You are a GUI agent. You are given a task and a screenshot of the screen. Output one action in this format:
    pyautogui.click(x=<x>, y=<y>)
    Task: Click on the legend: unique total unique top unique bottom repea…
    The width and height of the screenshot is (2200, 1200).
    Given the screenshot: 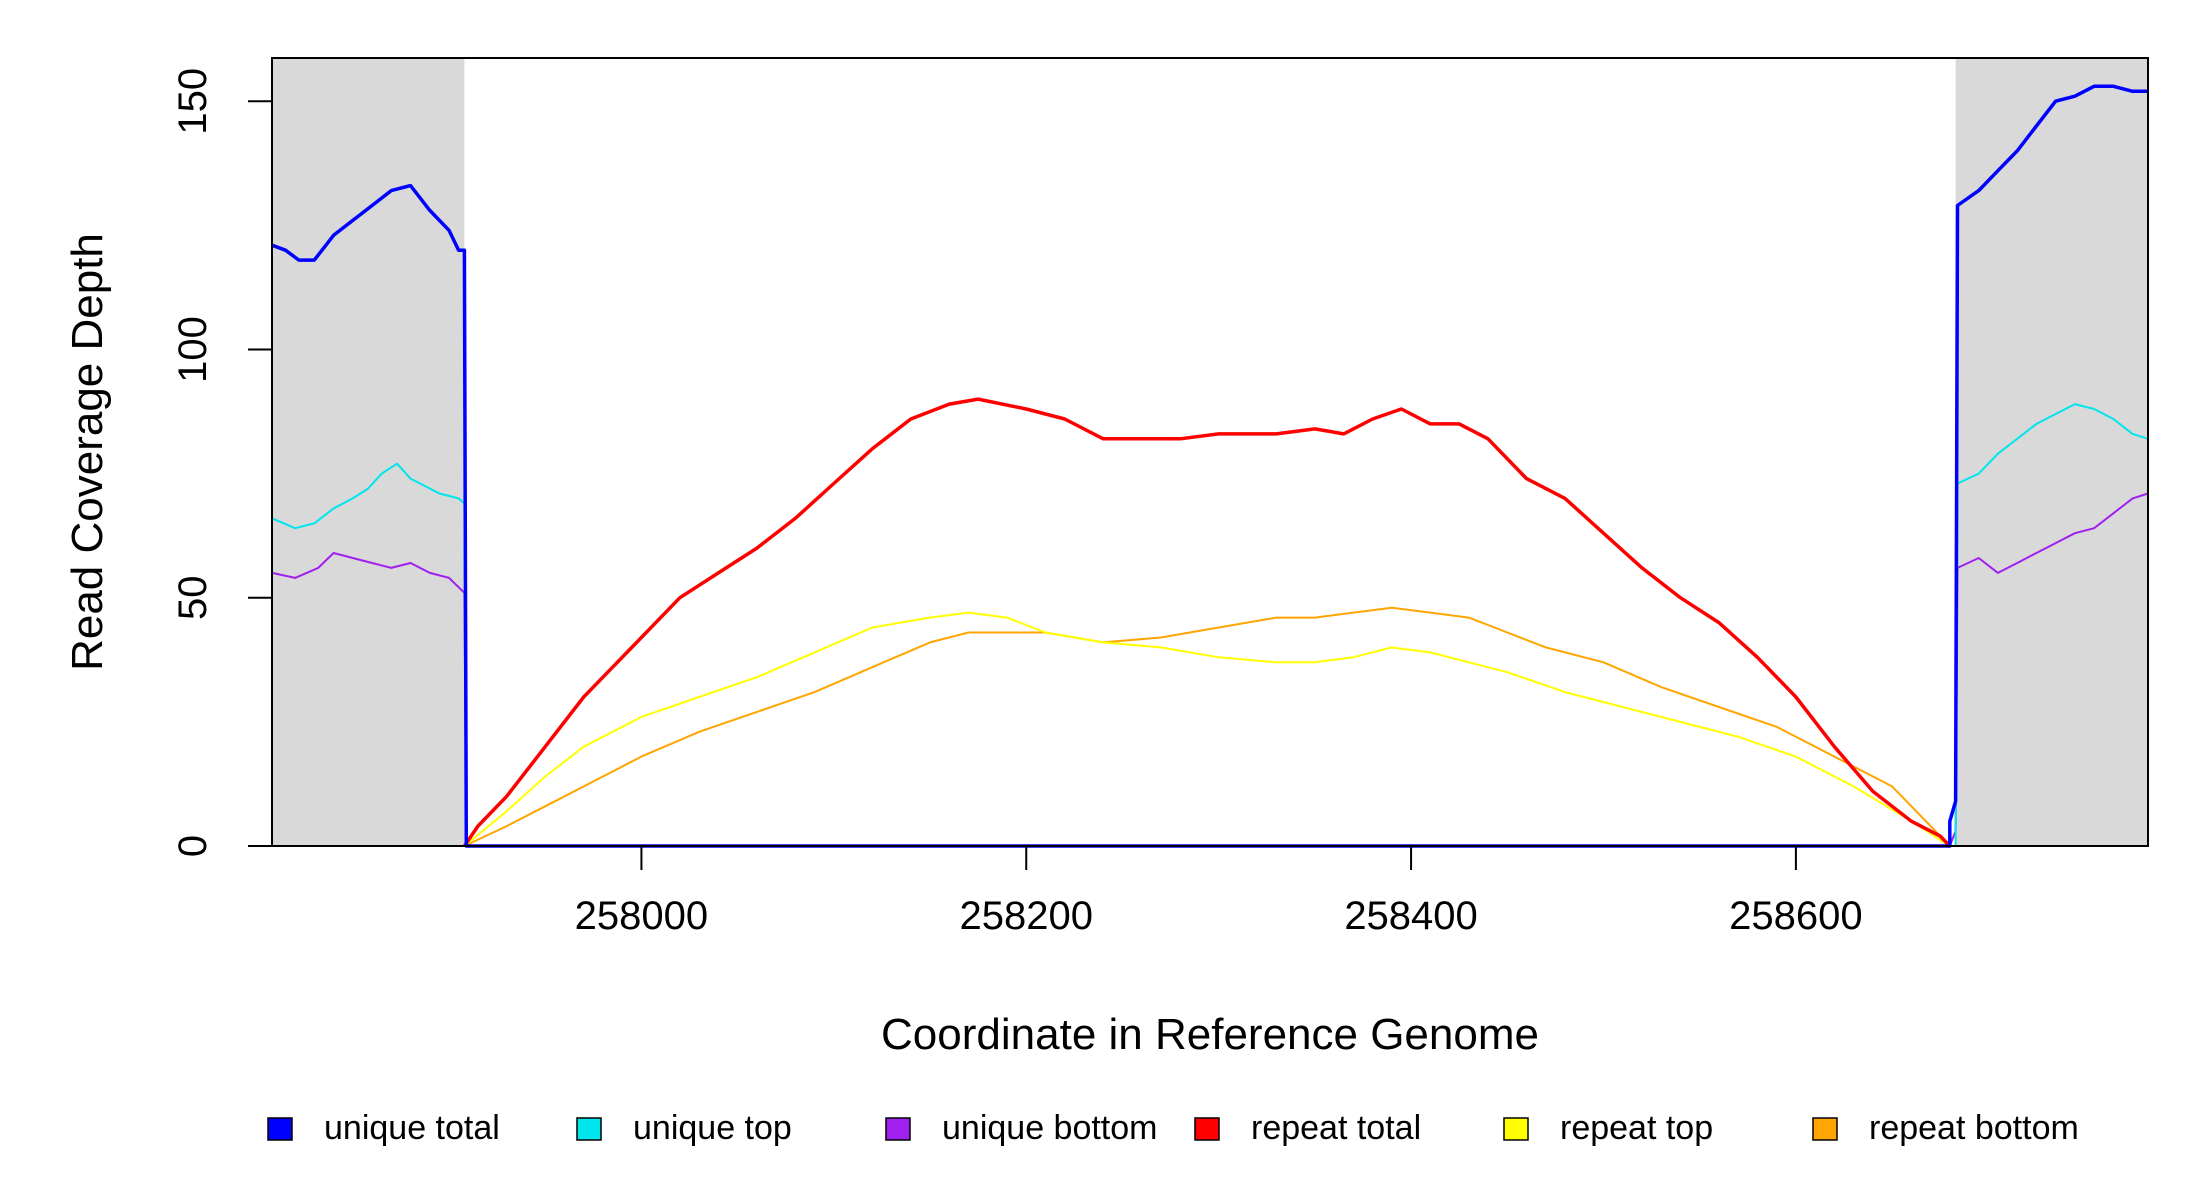 What is the action you would take?
    pyautogui.click(x=1173, y=1128)
    